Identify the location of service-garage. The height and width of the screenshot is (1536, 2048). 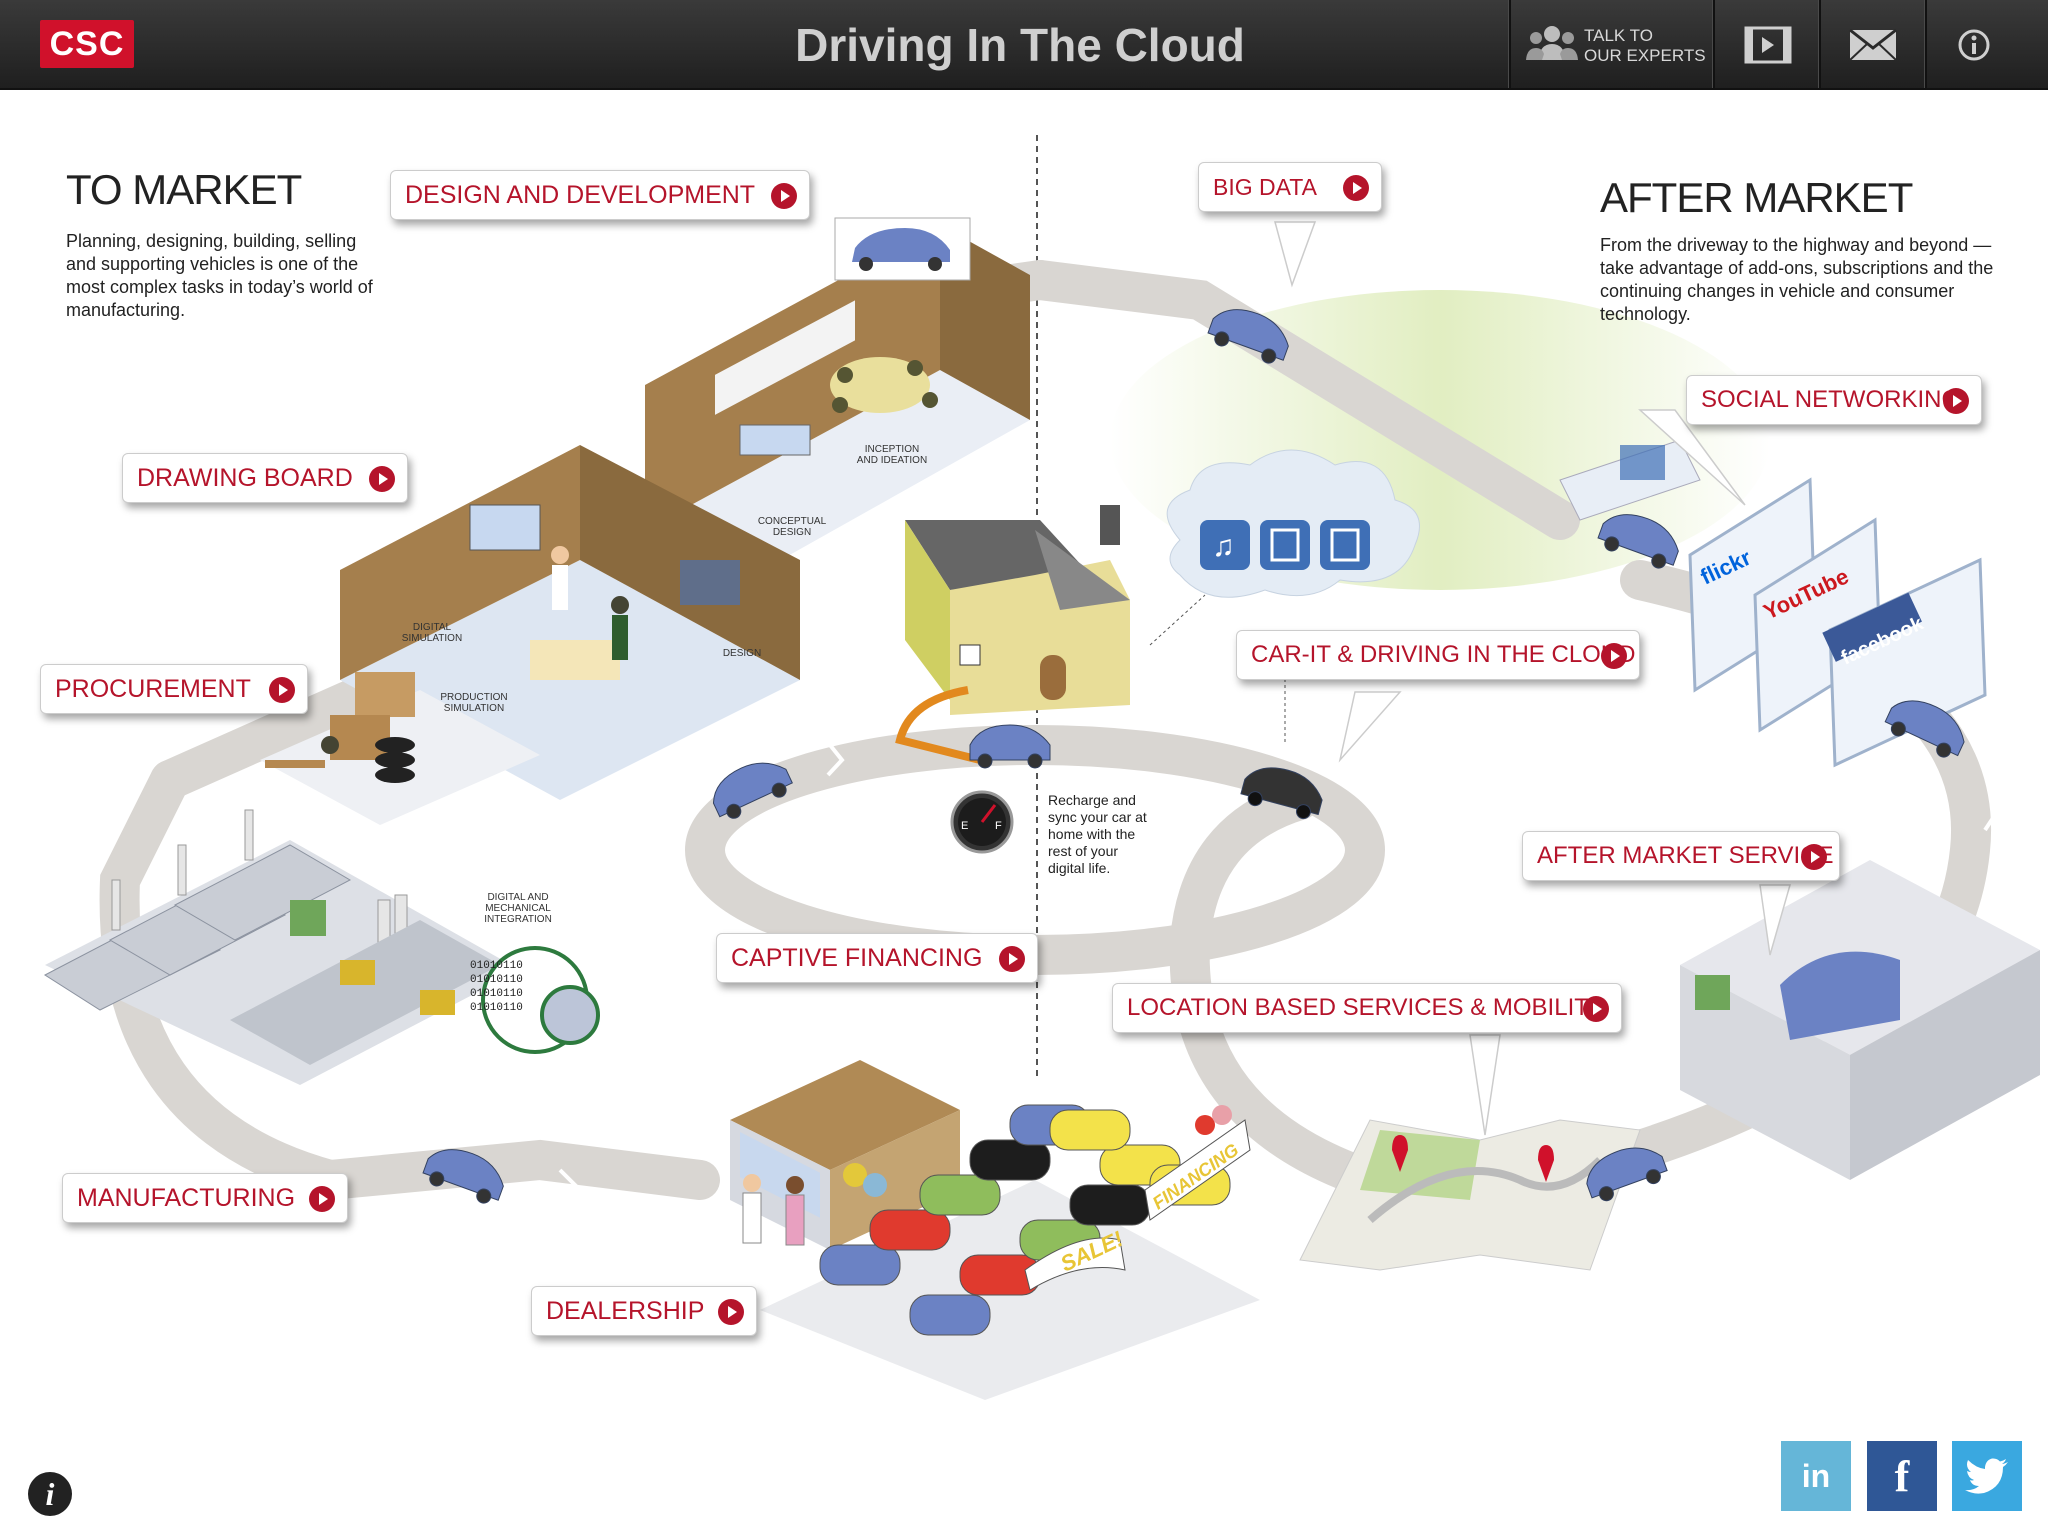
(1860, 1020).